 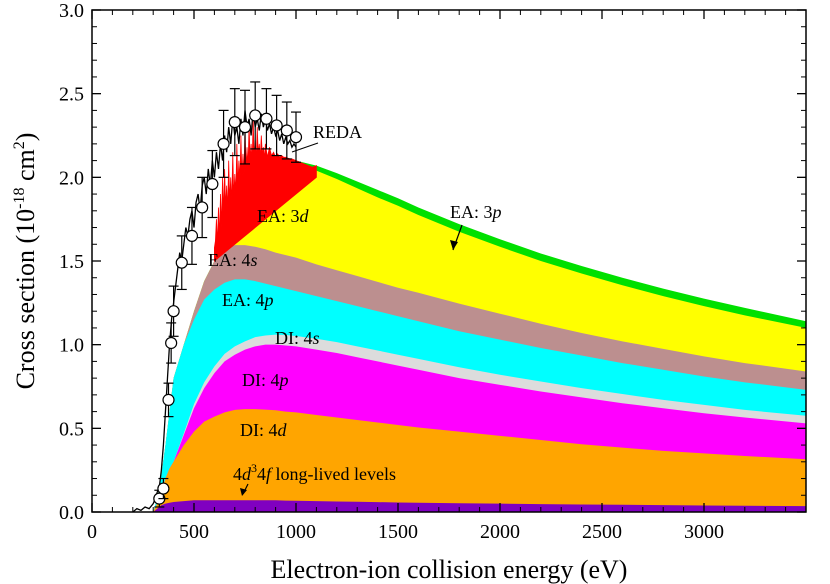 I want to click on area-di-4d, so click(x=479, y=460).